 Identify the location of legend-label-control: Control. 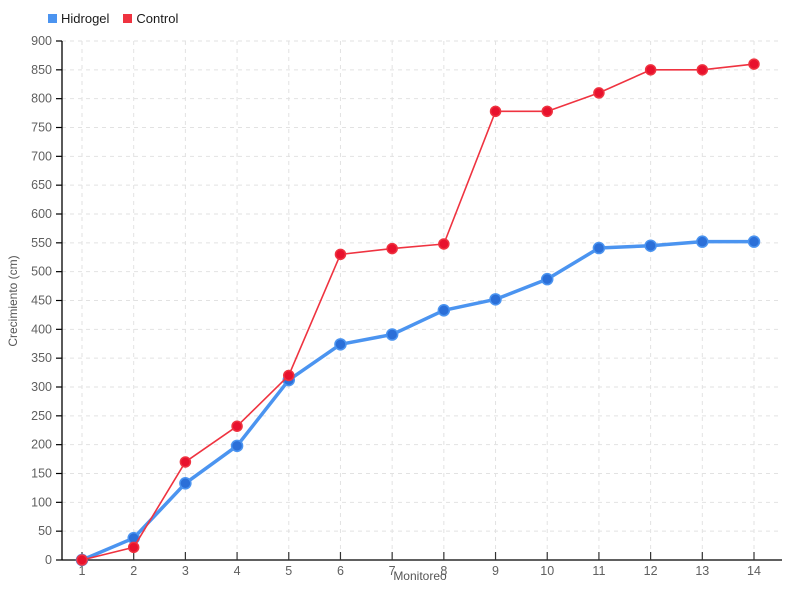
(157, 18).